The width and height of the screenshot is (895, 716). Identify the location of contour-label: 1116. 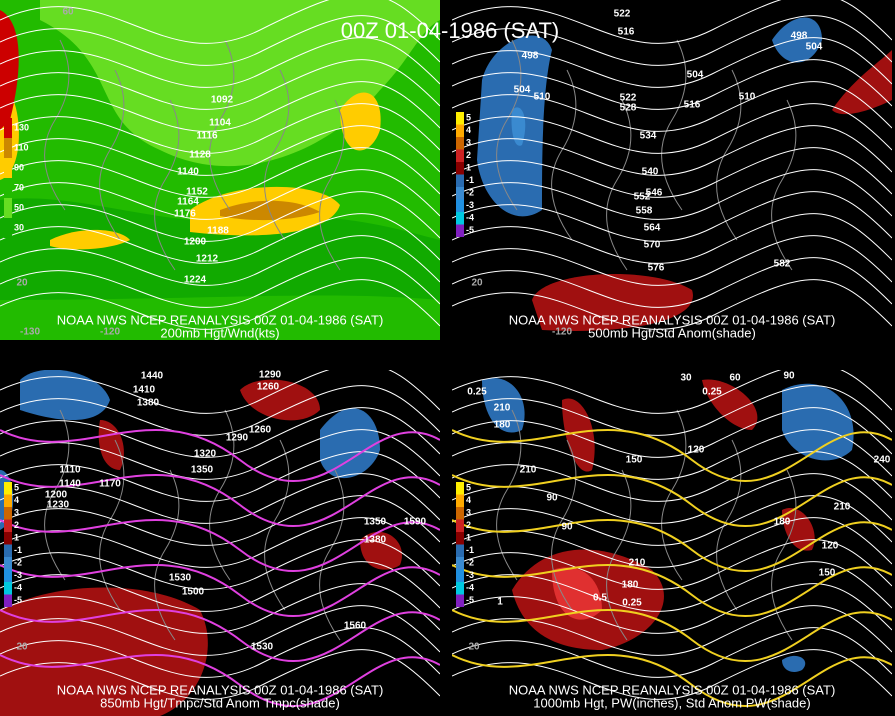
(207, 136).